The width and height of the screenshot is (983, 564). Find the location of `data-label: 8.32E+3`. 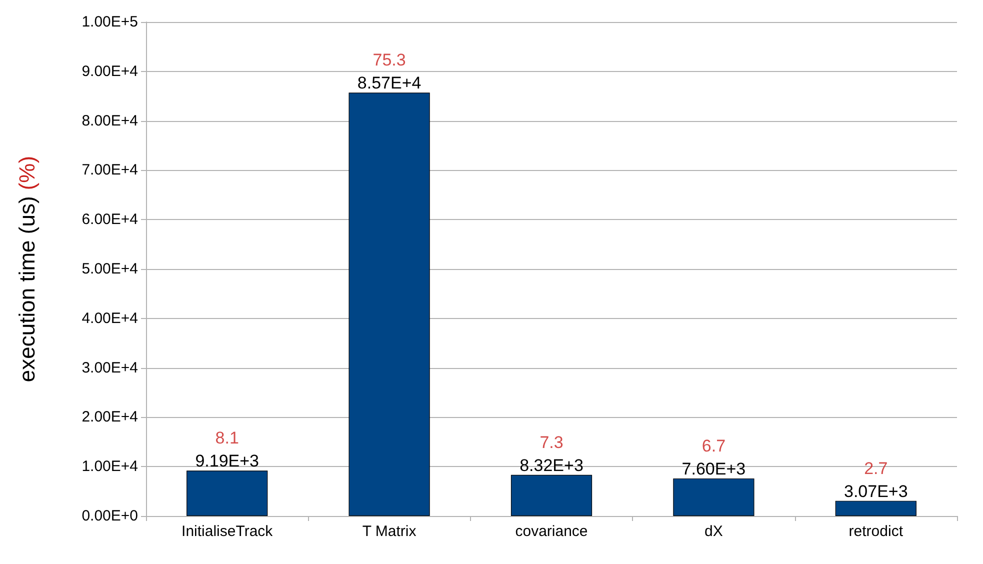

data-label: 8.32E+3 is located at coordinates (552, 465).